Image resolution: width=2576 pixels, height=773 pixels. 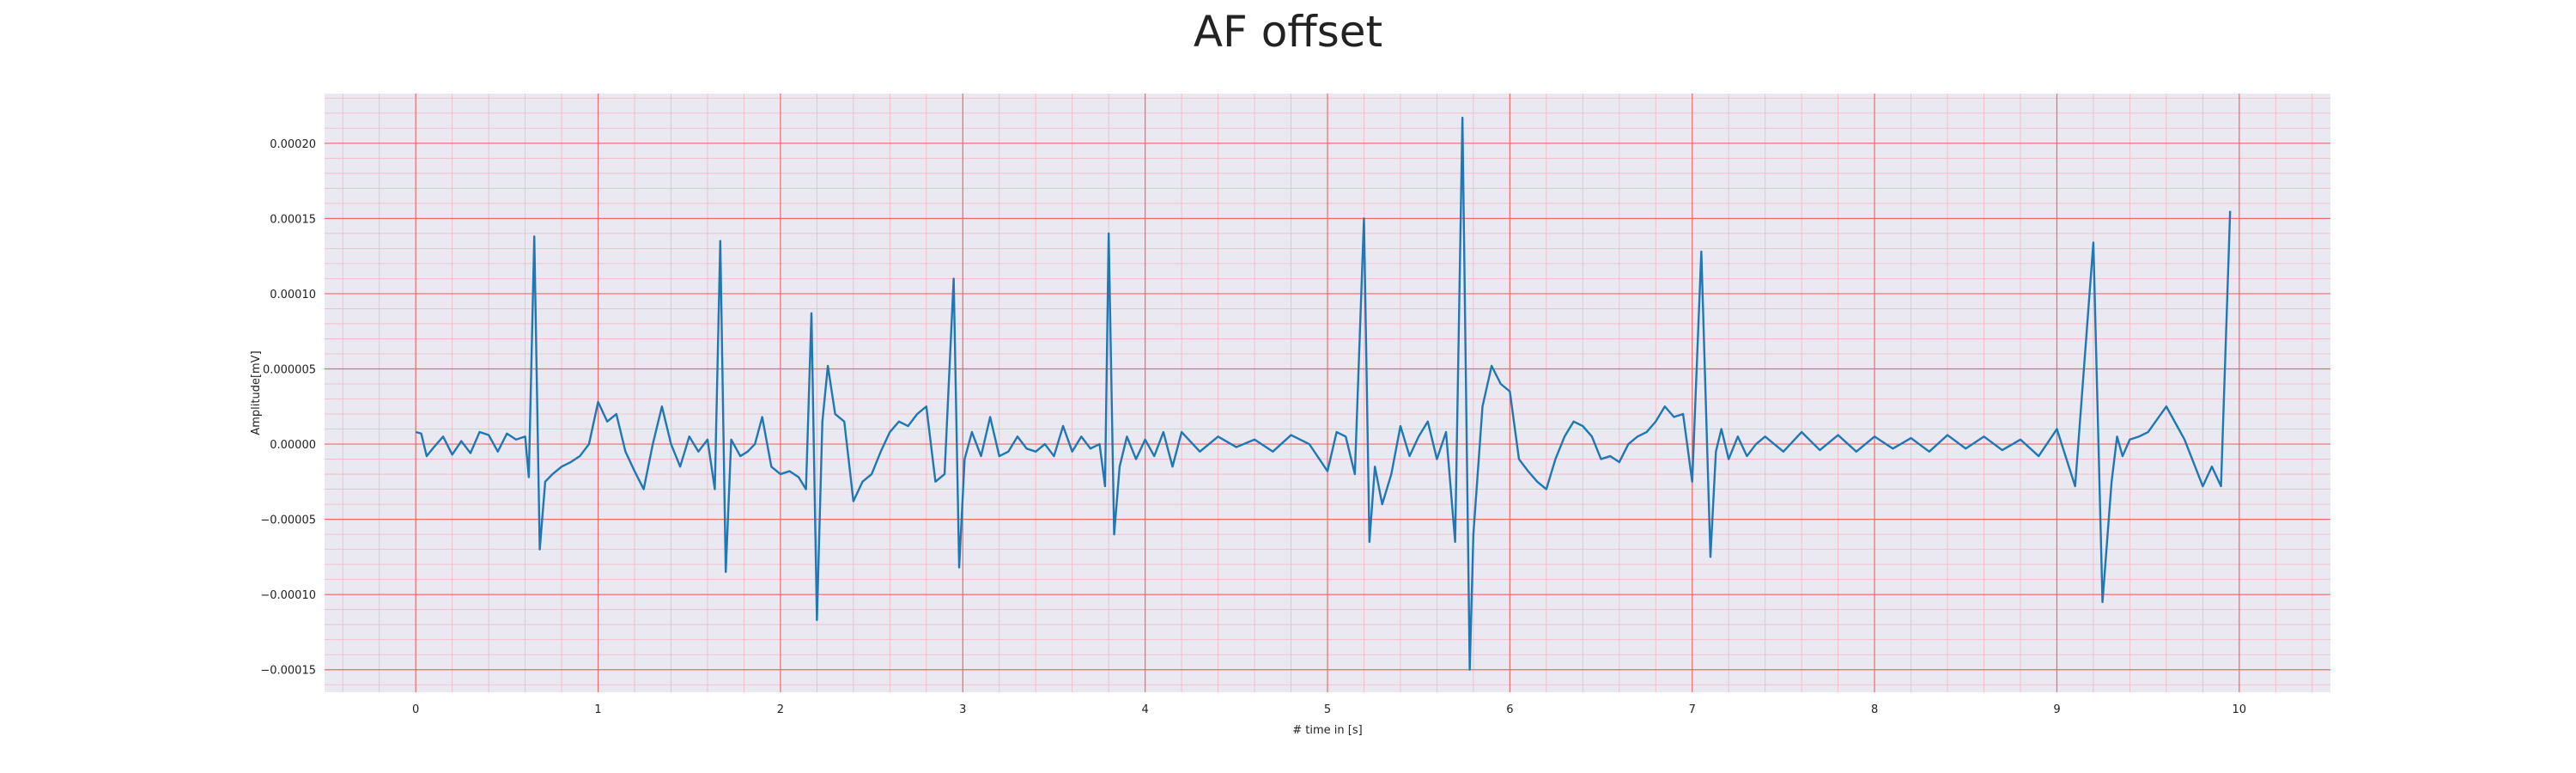 I want to click on x-axis-label: # time in [s], so click(x=1327, y=730).